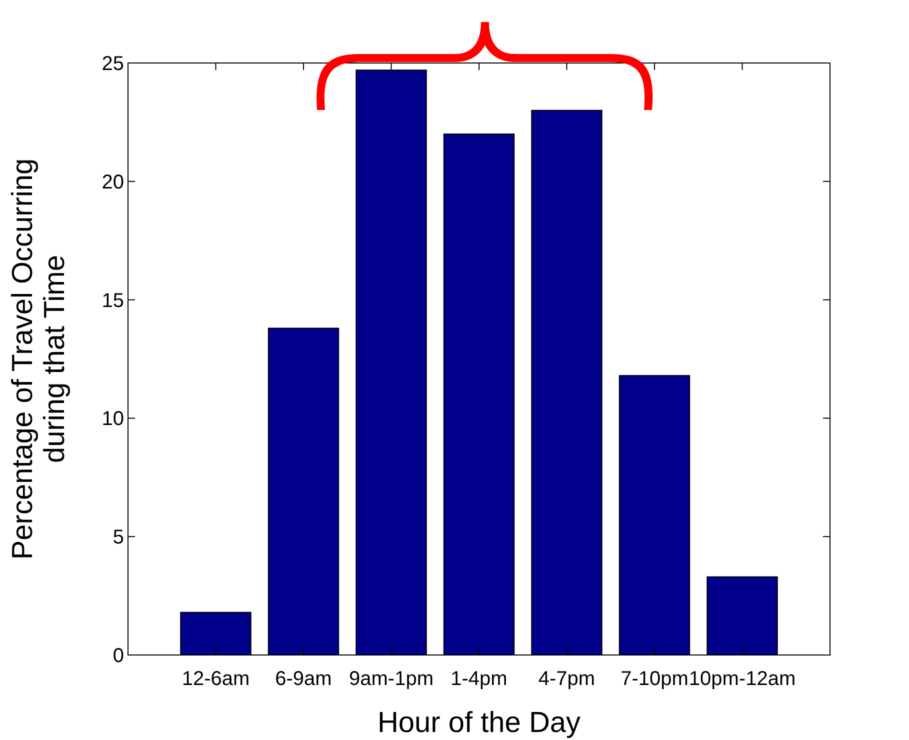 The image size is (909, 740). Describe the element at coordinates (742, 679) in the screenshot. I see `x-tick-label: 10pm-12am` at that location.